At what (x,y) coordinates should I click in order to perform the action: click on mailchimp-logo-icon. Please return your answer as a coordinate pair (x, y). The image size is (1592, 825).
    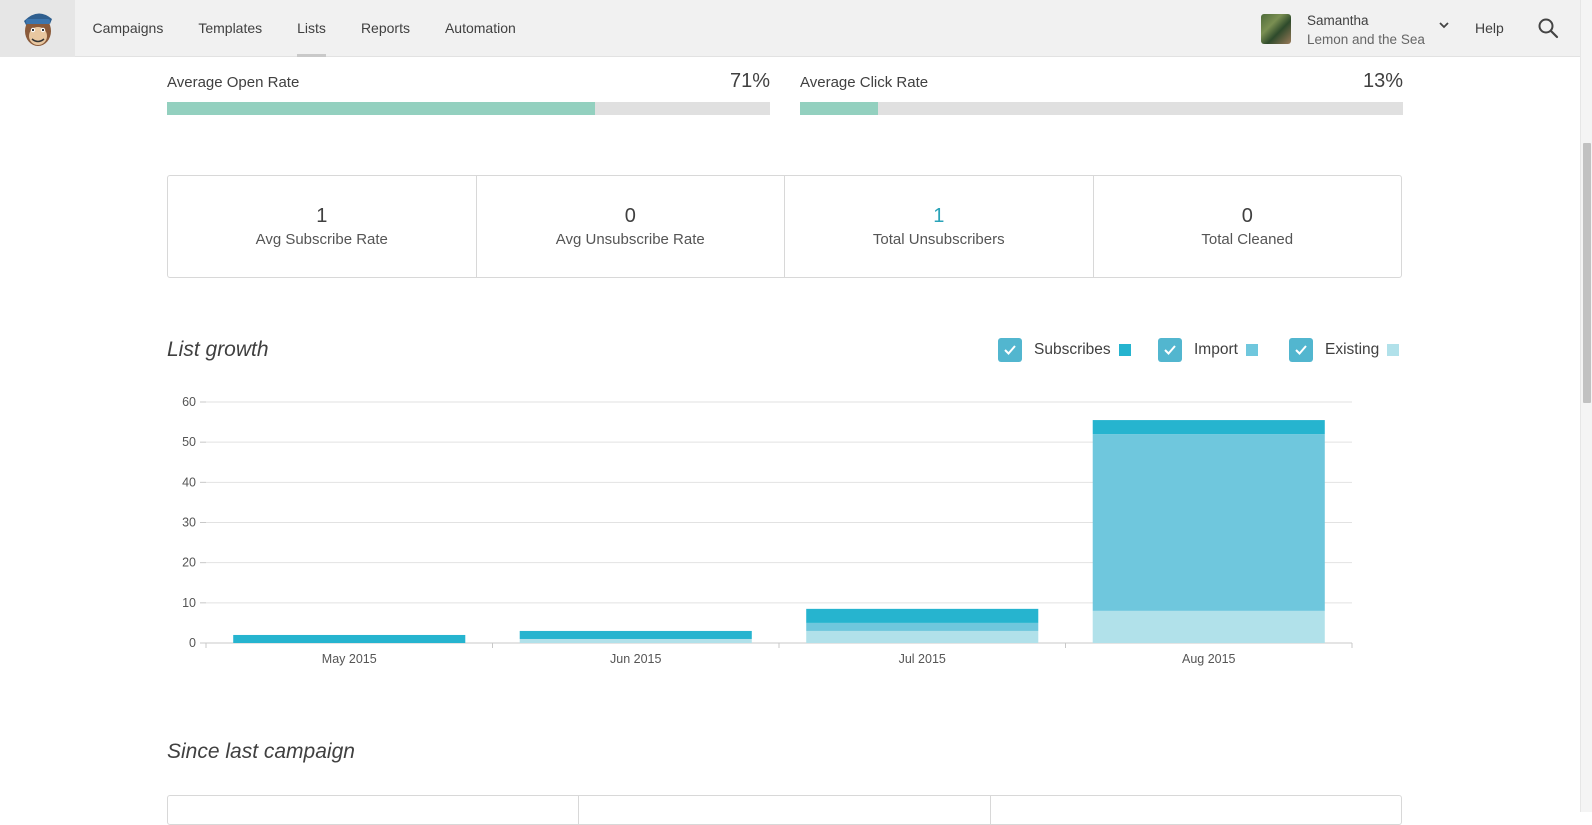
    Looking at the image, I should click on (37, 28).